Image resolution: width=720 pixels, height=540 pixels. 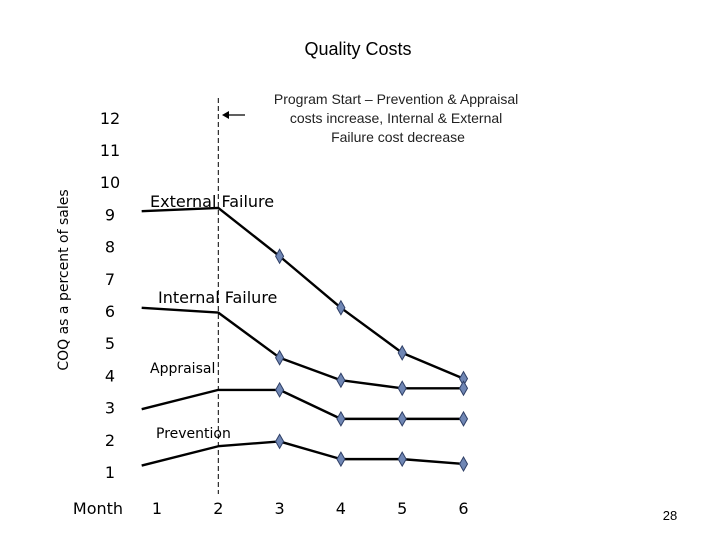 I want to click on series-label-internal-failure: Internal Failure, so click(x=217, y=297).